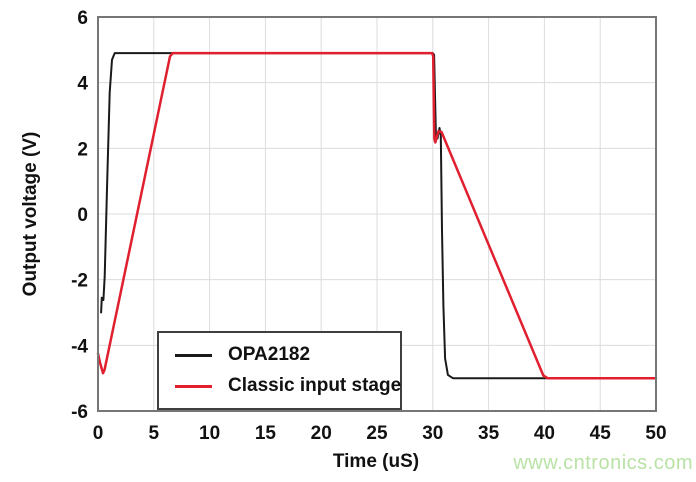 This screenshot has height=482, width=696. Describe the element at coordinates (82, 149) in the screenshot. I see `svg-text: 2` at that location.